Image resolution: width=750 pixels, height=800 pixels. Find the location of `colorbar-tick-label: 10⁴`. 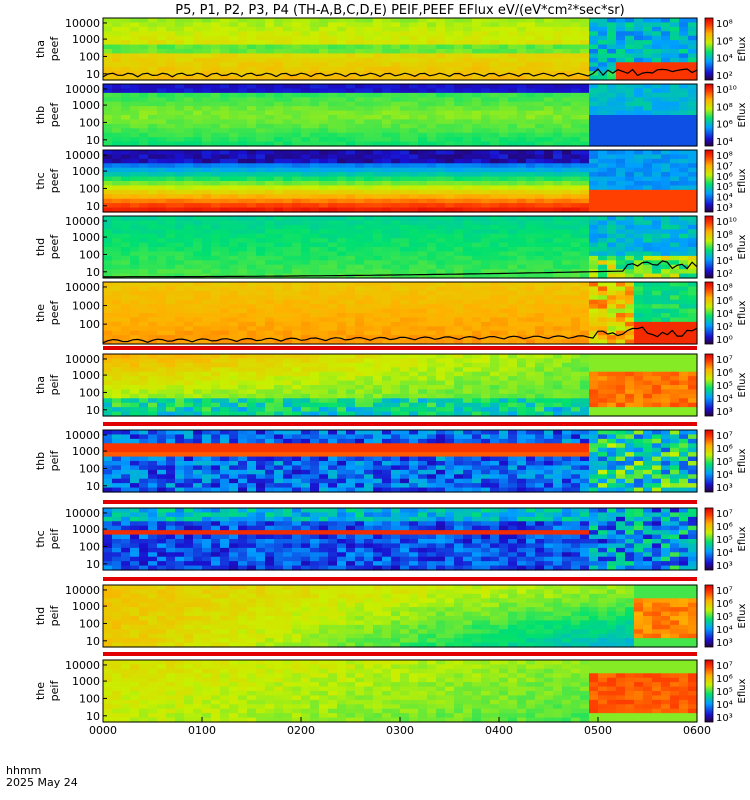

colorbar-tick-label: 10⁴ is located at coordinates (724, 314).